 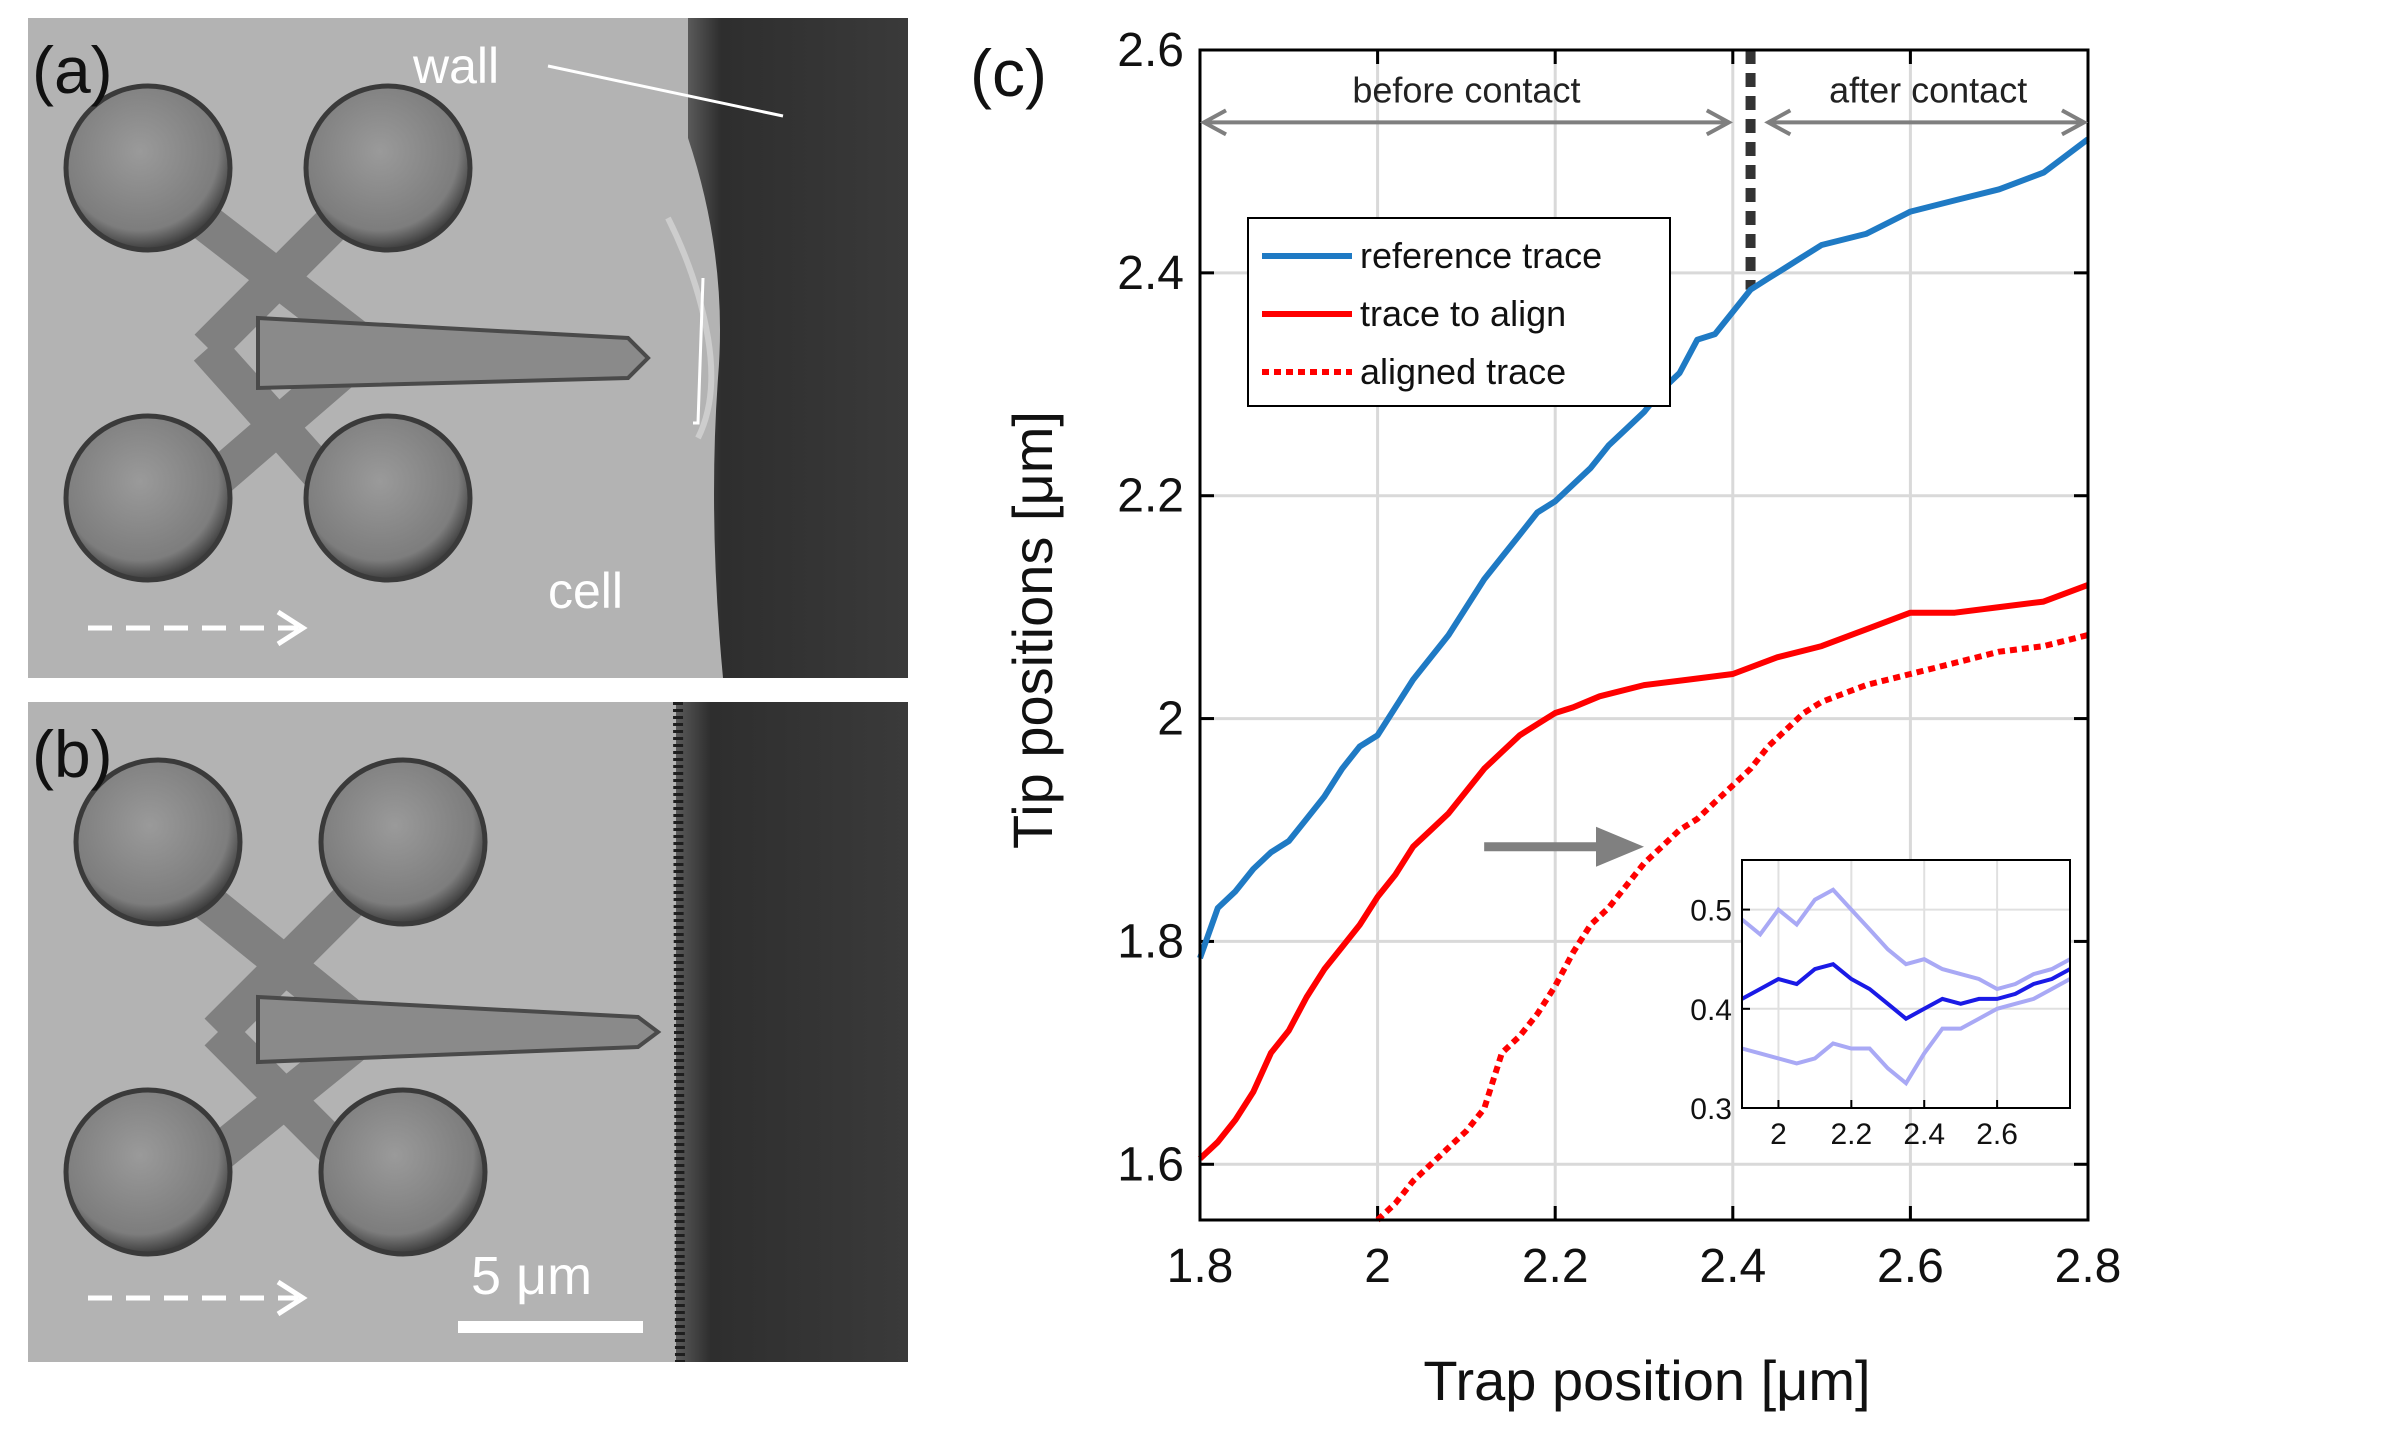 I want to click on inset-y-tick-label: 0.3, so click(x=1711, y=1109).